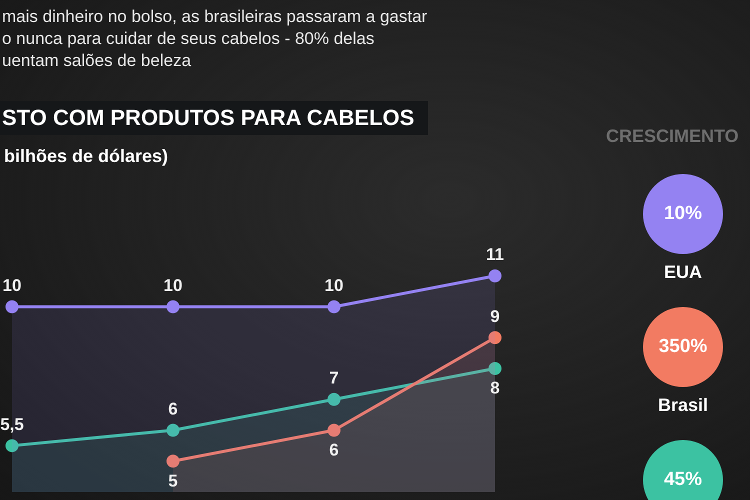 The height and width of the screenshot is (500, 750). What do you see at coordinates (214, 118) in the screenshot?
I see `chart-title: STO COM PRODUTOS PARA CABELOS` at bounding box center [214, 118].